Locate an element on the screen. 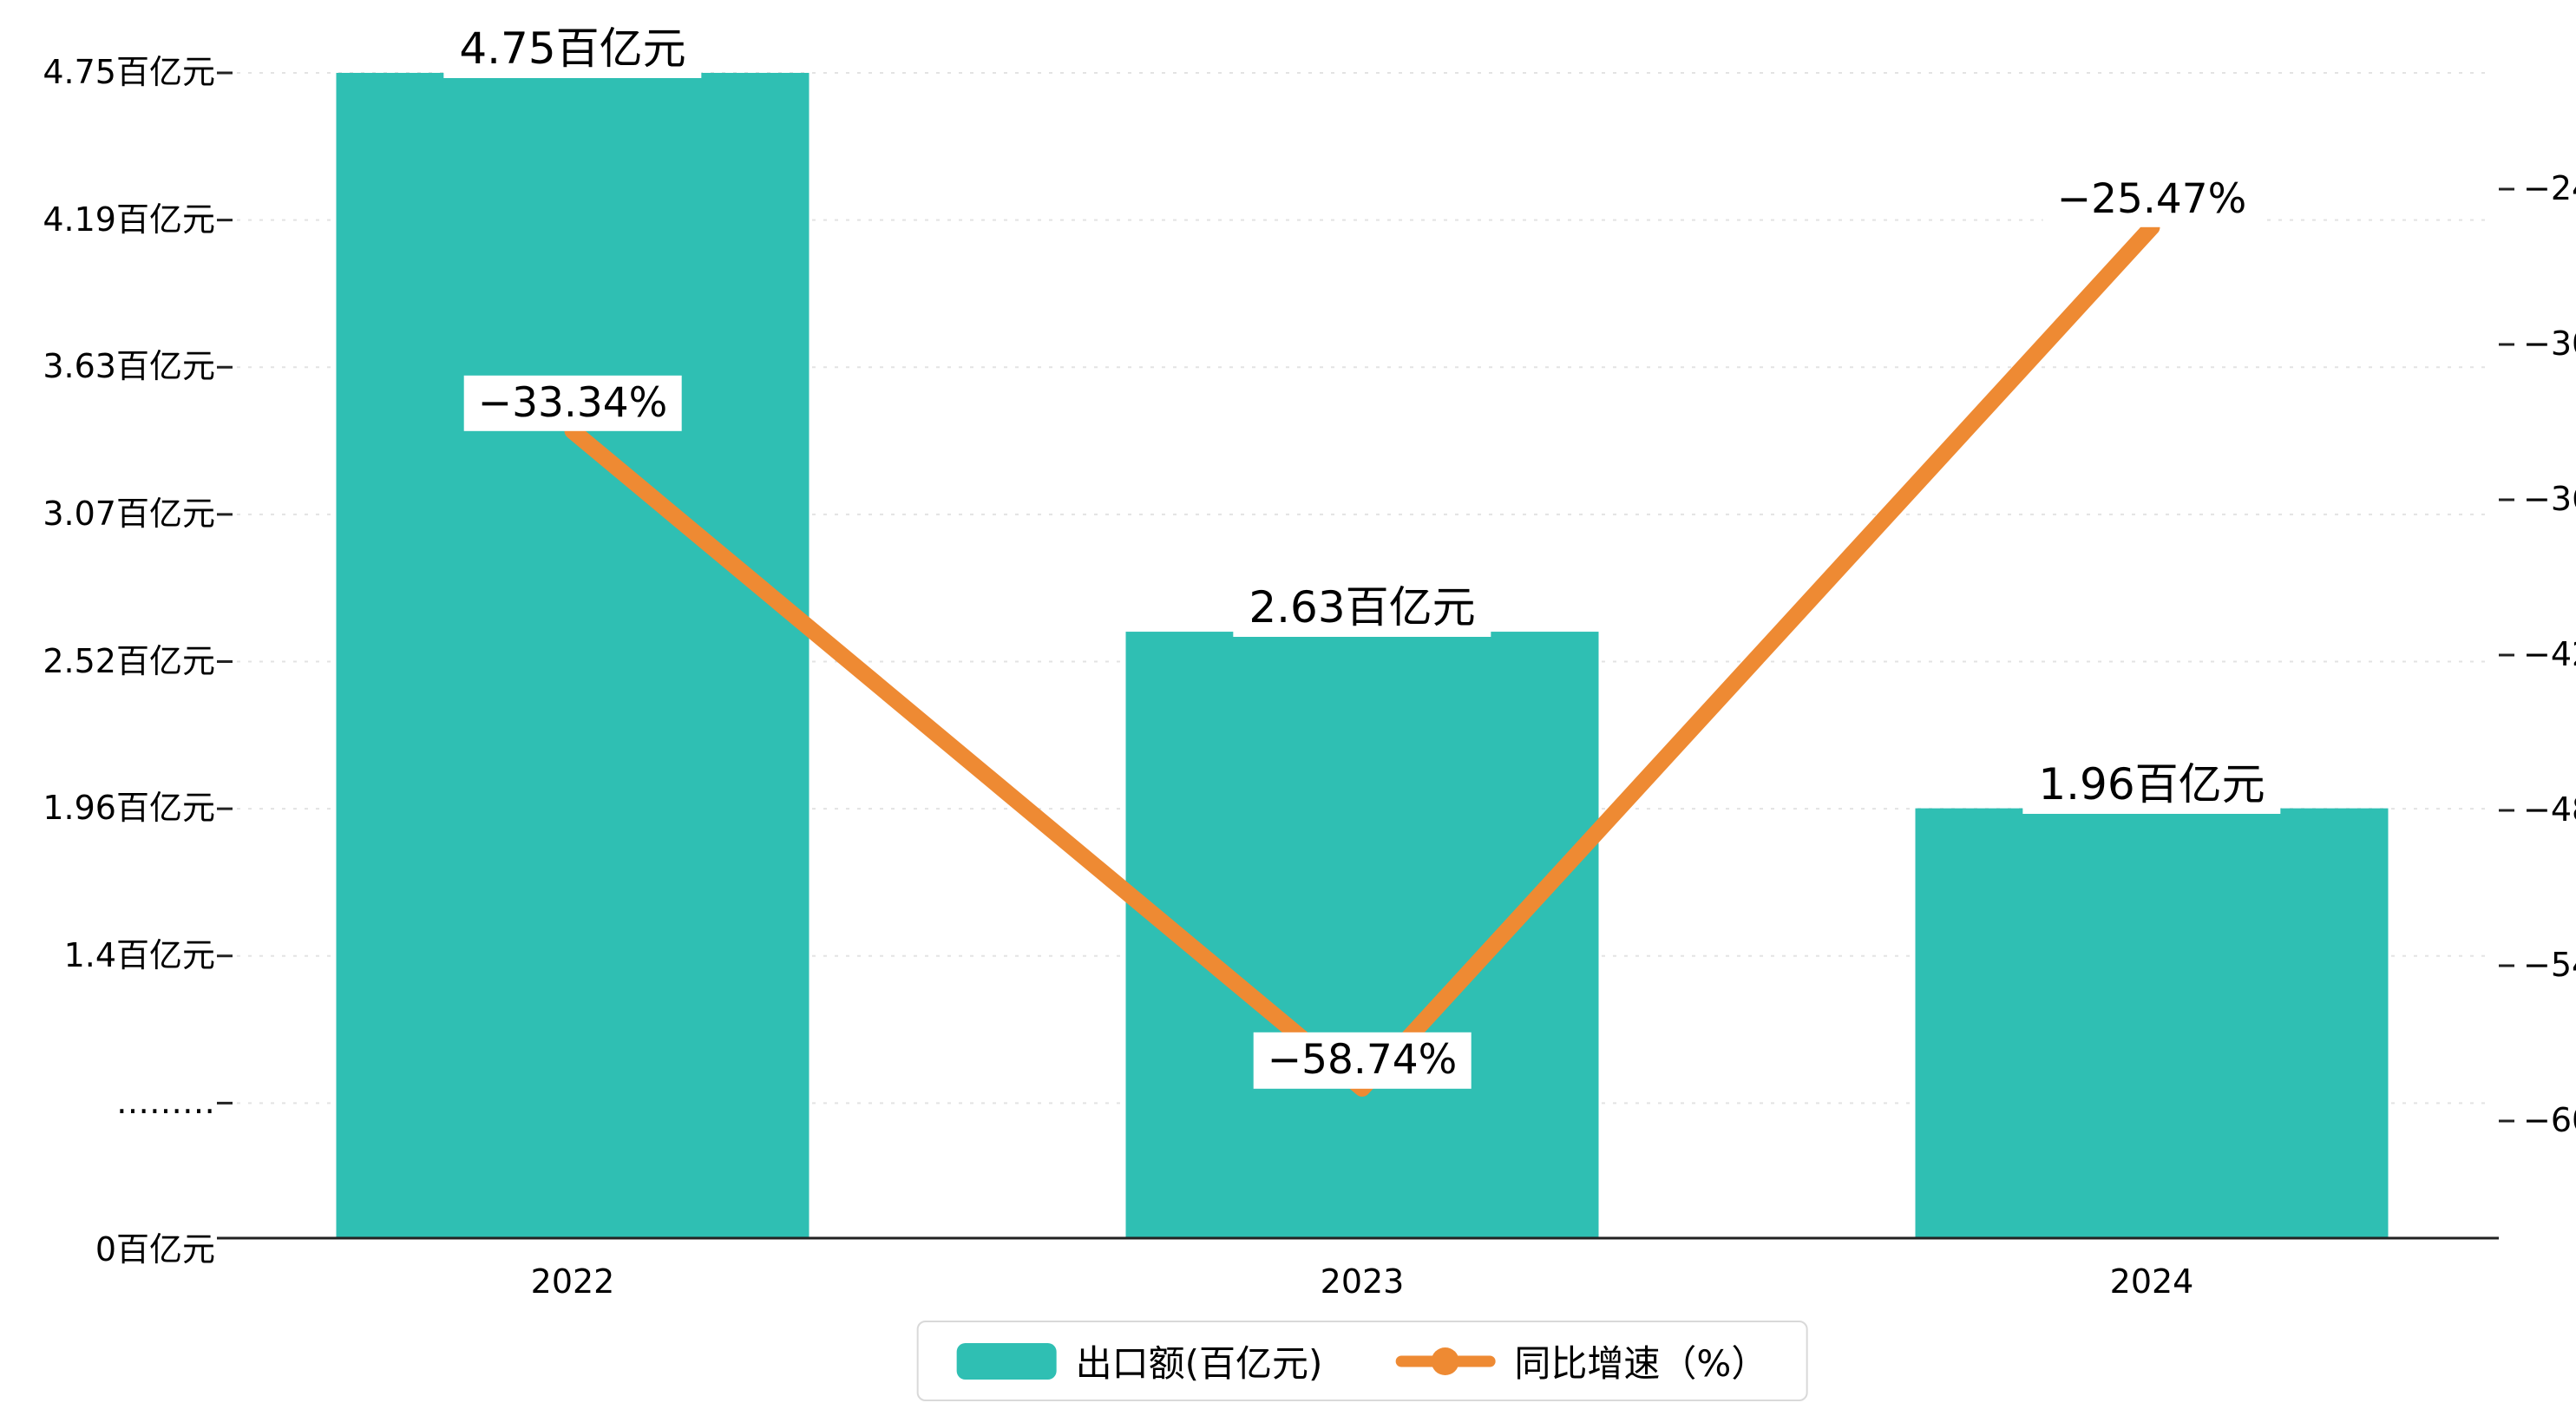 This screenshot has width=2576, height=1416. legend-item-growth: 同比增速（%） is located at coordinates (1581, 1361).